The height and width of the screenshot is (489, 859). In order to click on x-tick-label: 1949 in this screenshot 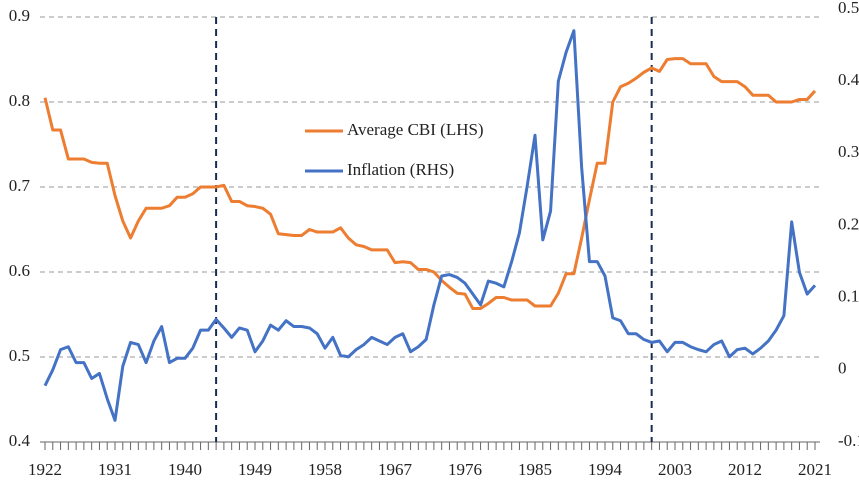, I will do `click(255, 469)`.